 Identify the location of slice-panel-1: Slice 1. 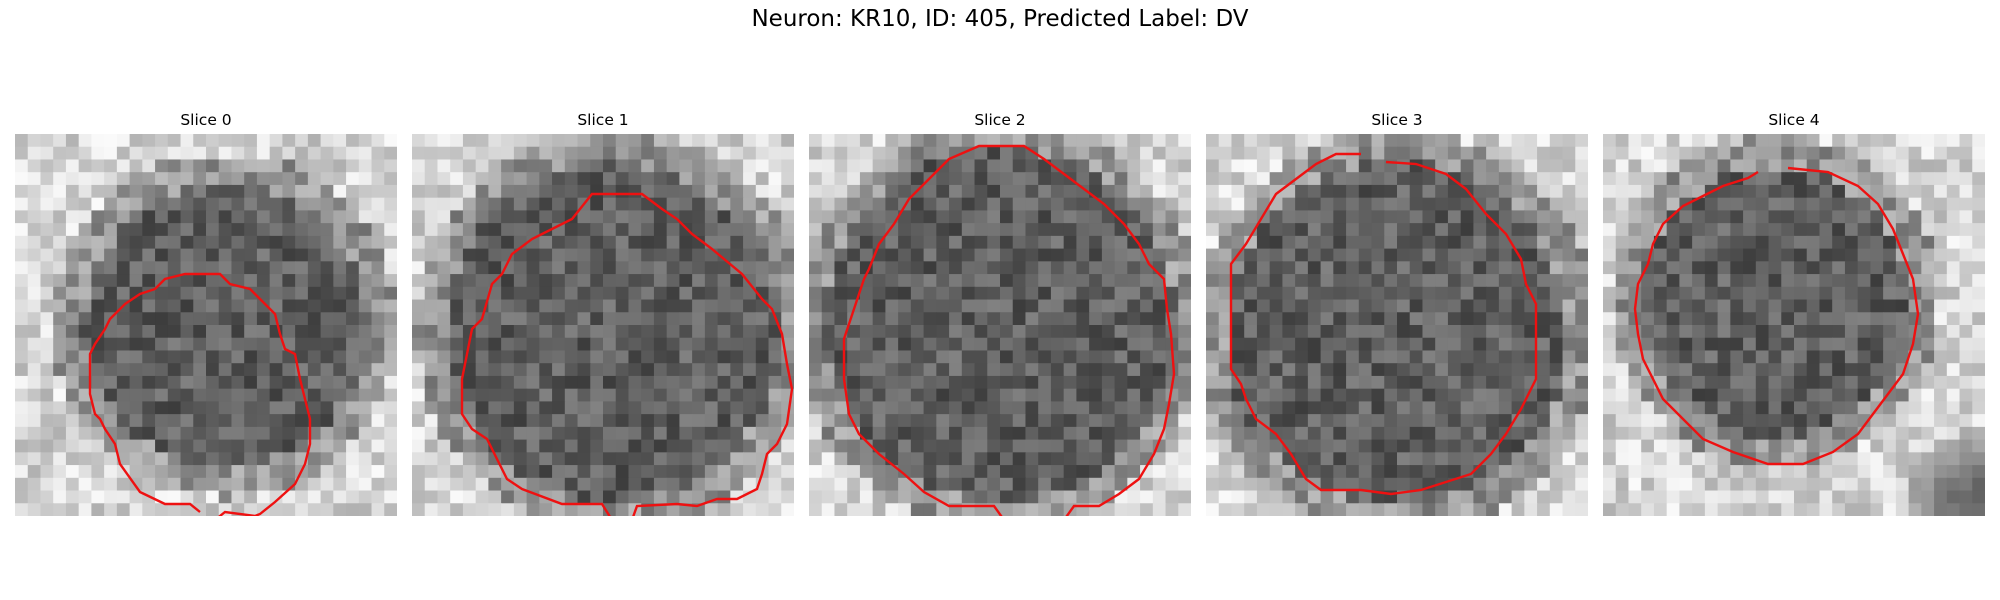
(603, 312).